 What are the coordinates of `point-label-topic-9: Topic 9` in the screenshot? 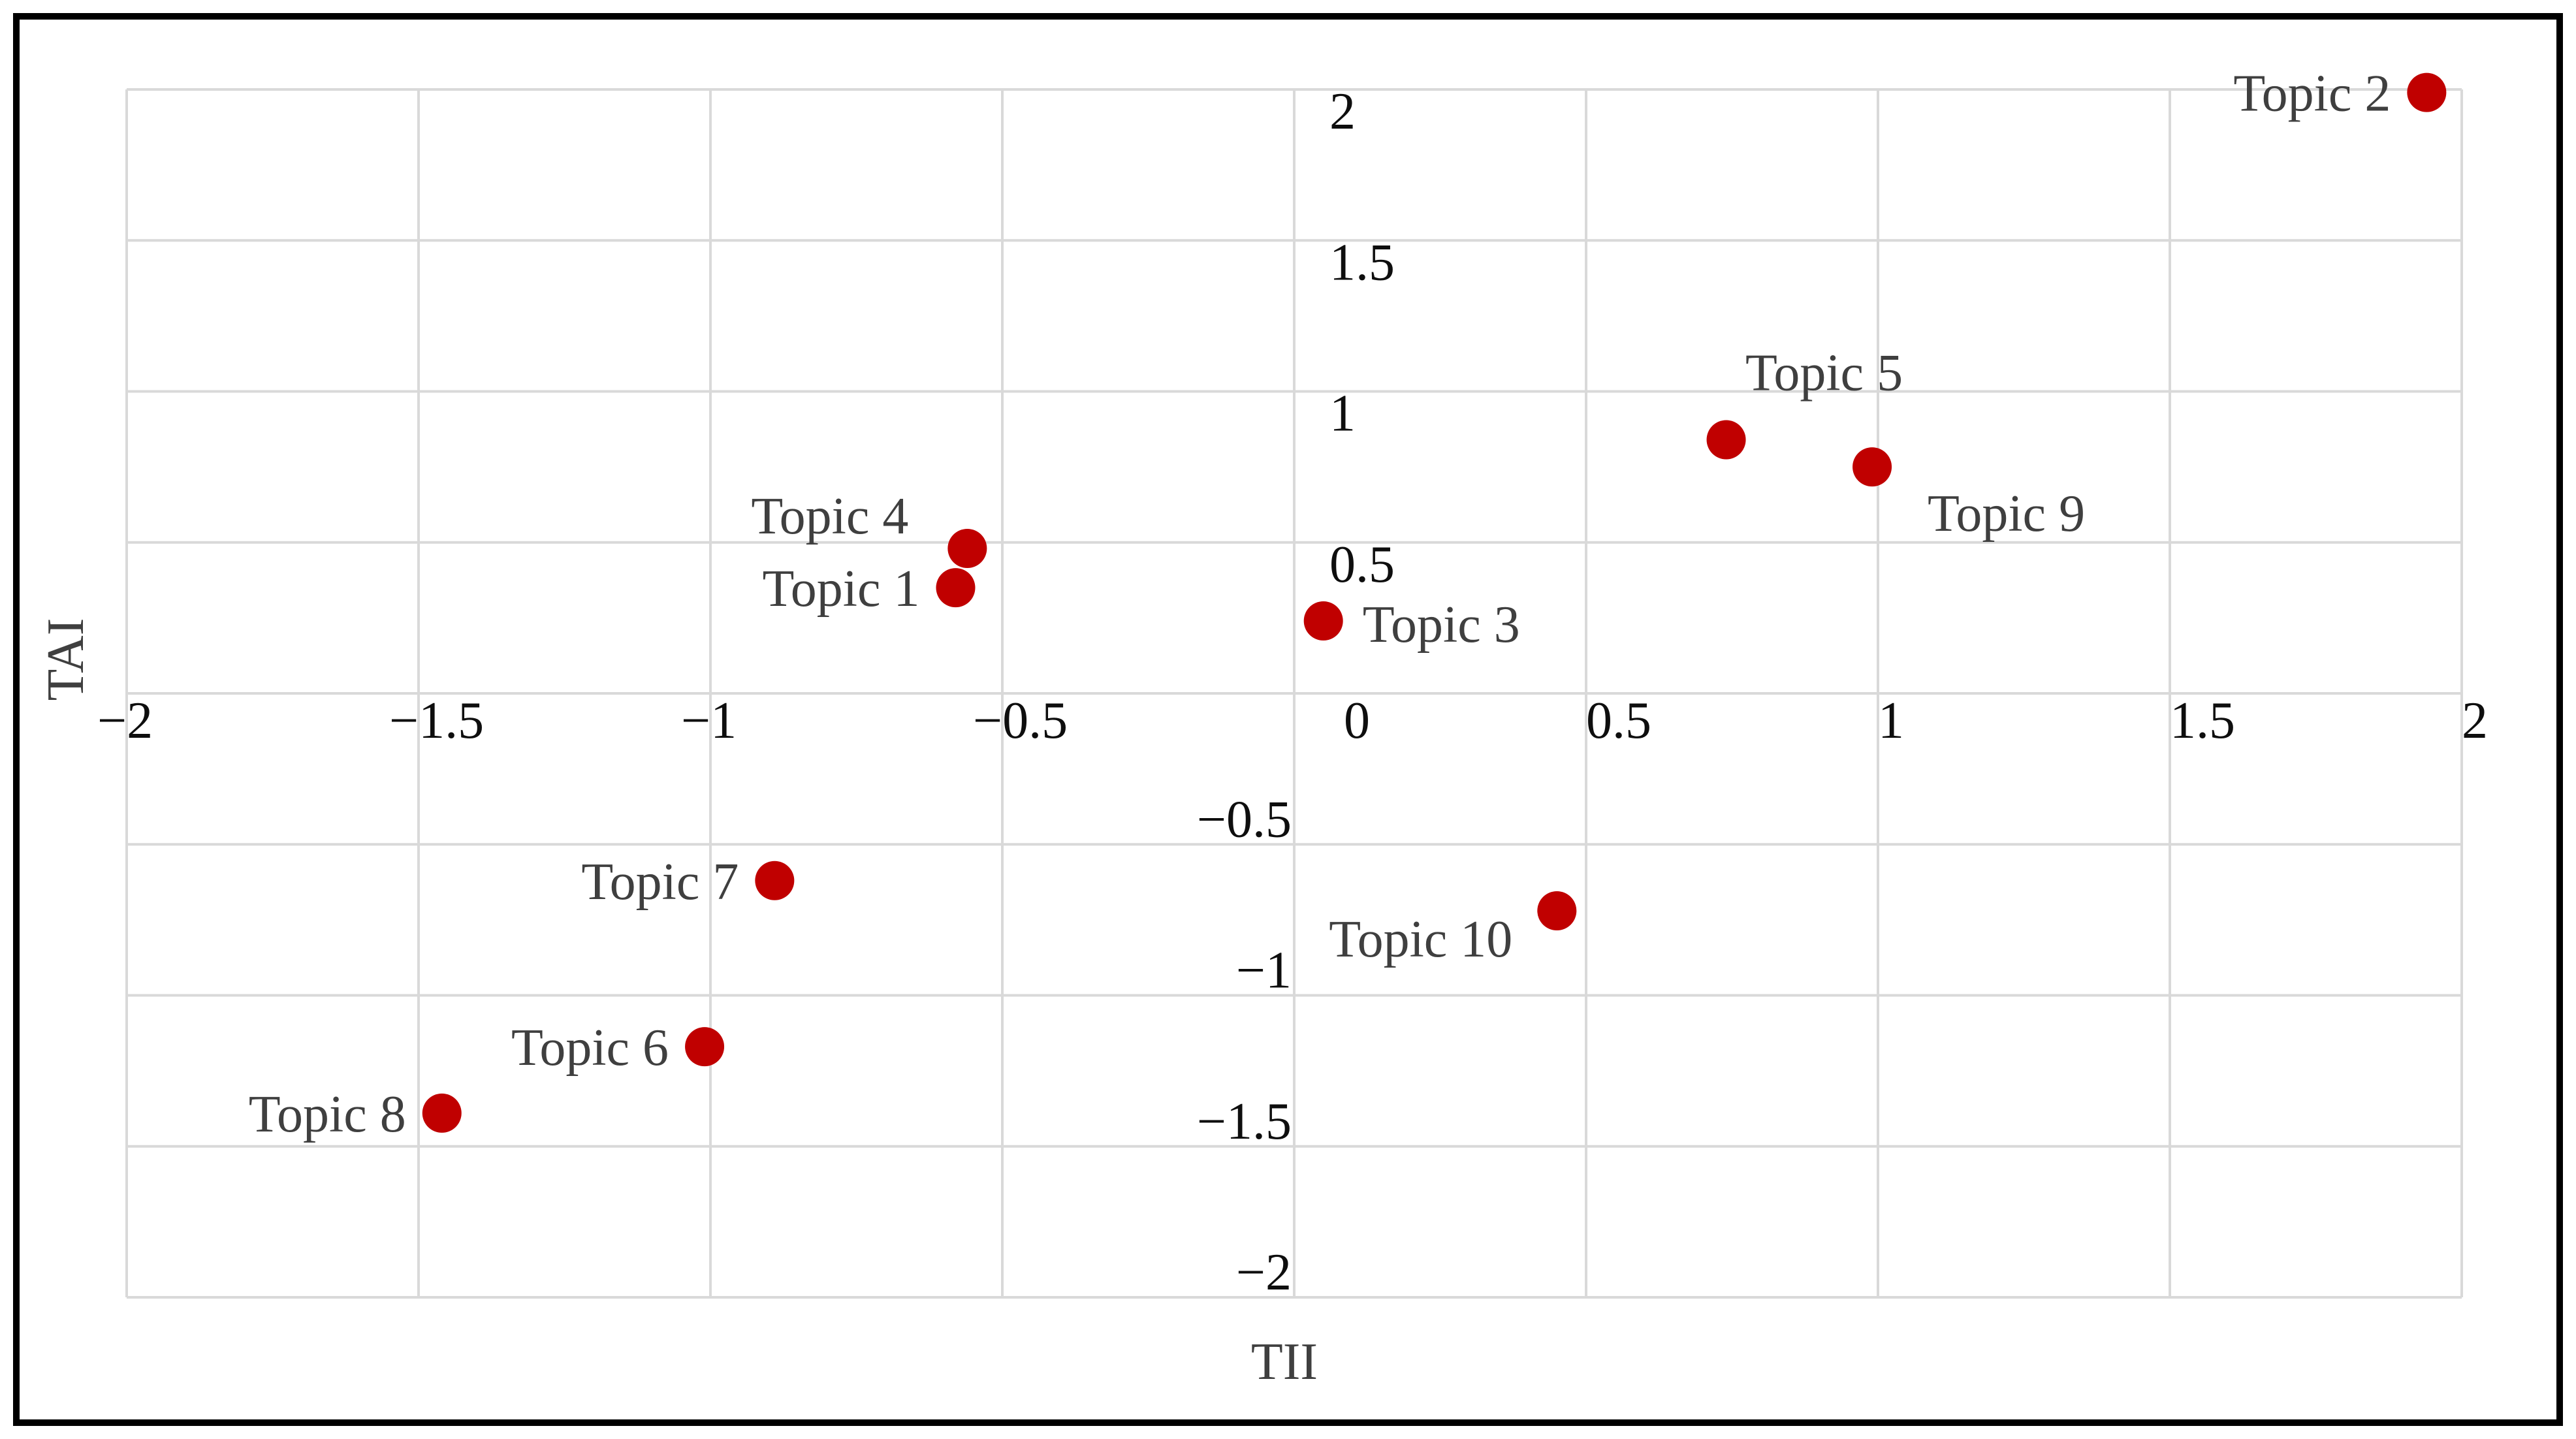 It's located at (2007, 514).